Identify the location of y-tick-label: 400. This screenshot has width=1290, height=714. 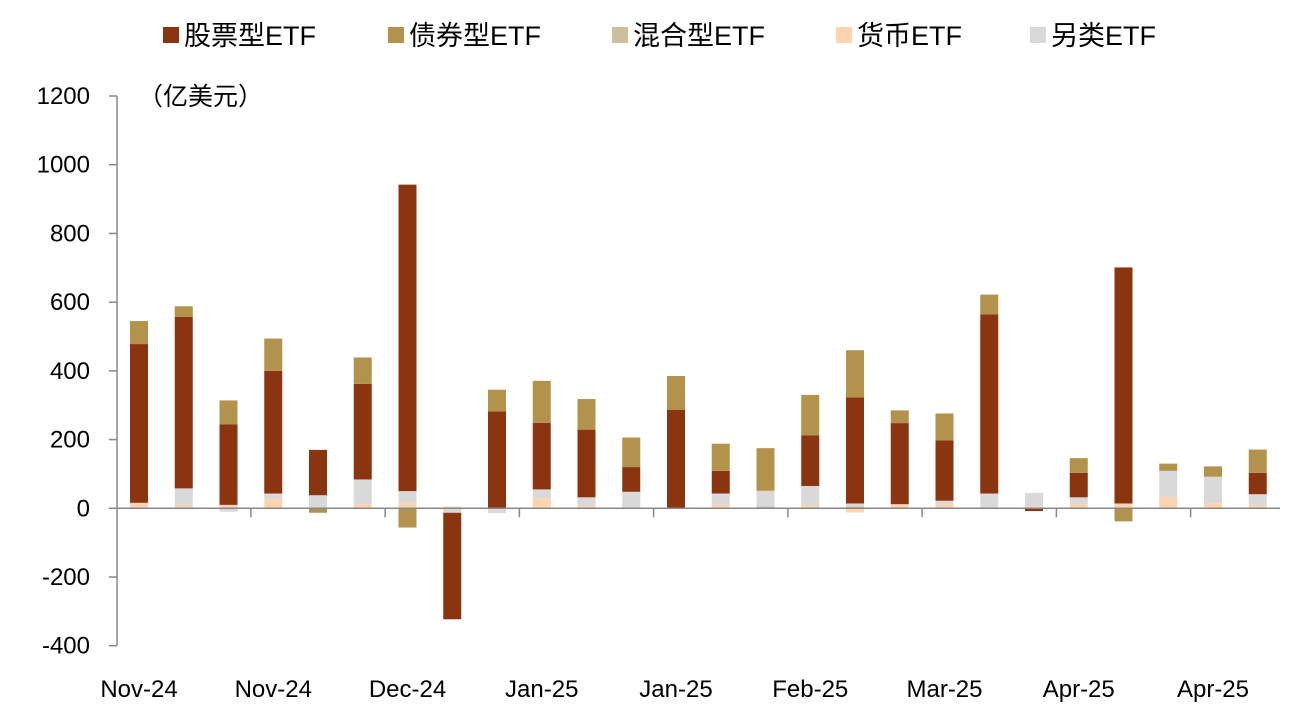
(70, 371).